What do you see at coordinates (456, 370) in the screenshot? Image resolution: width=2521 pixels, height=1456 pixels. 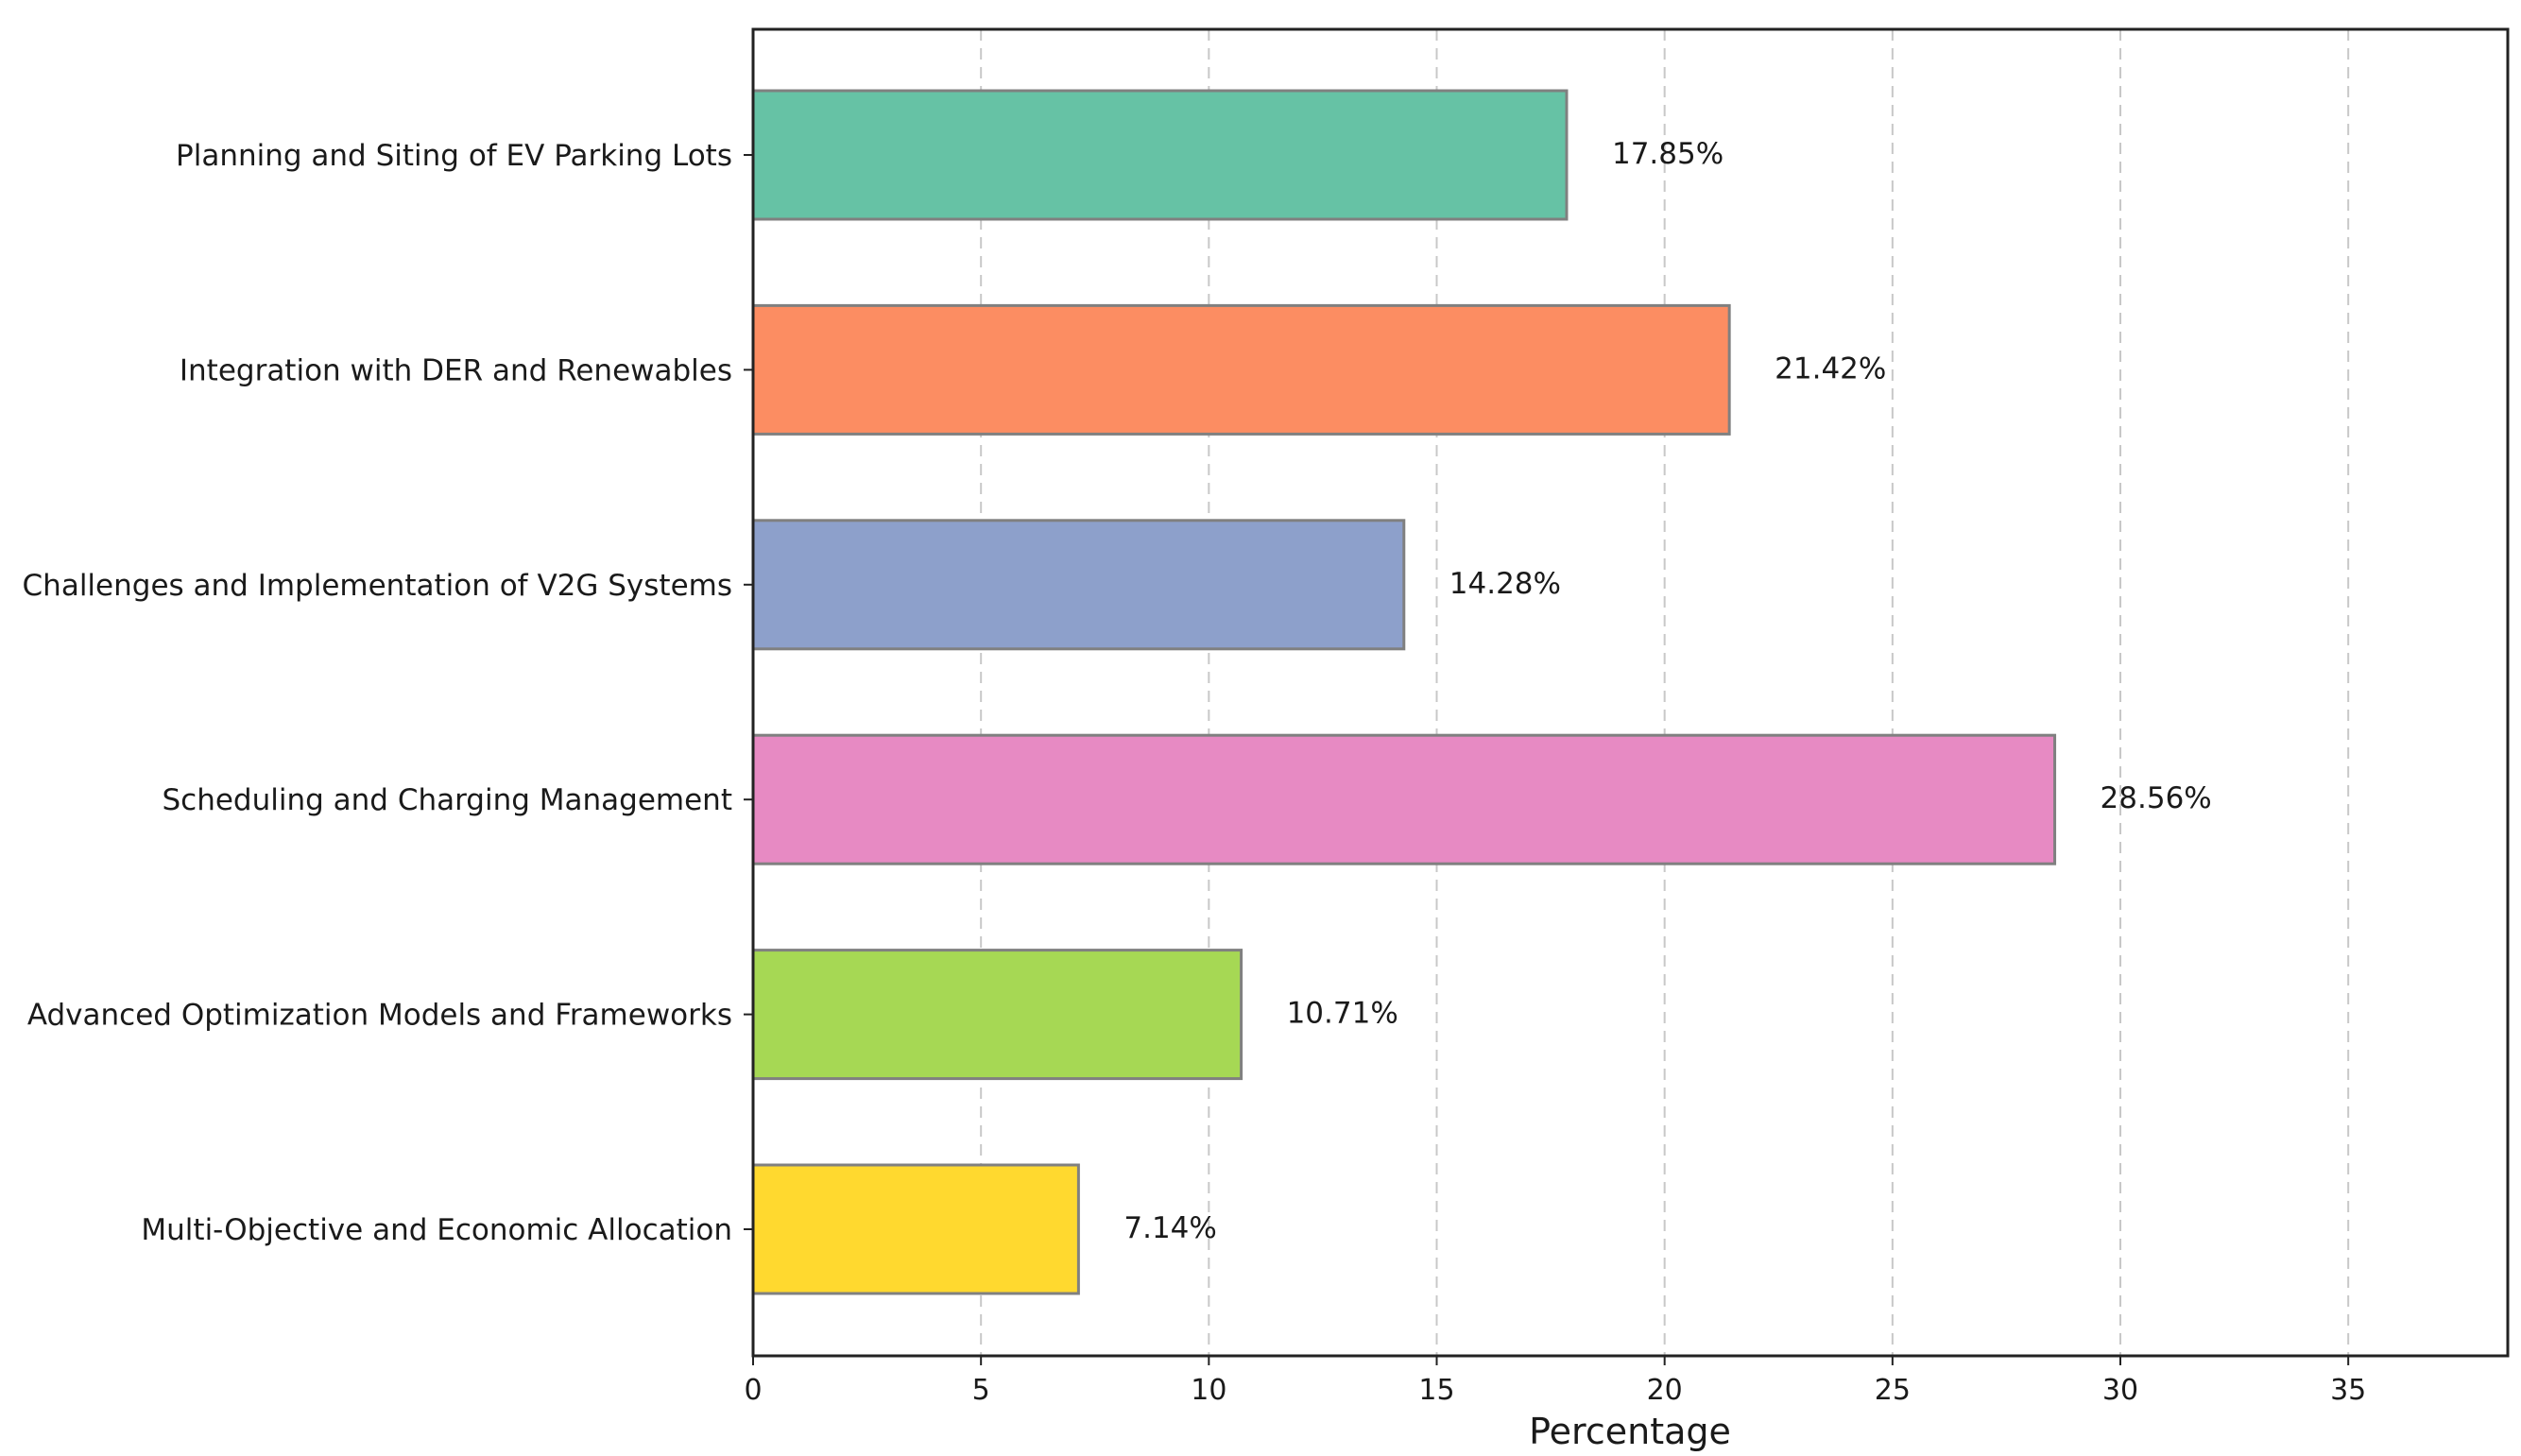 I see `category-label: Integration with DER and Renewables` at bounding box center [456, 370].